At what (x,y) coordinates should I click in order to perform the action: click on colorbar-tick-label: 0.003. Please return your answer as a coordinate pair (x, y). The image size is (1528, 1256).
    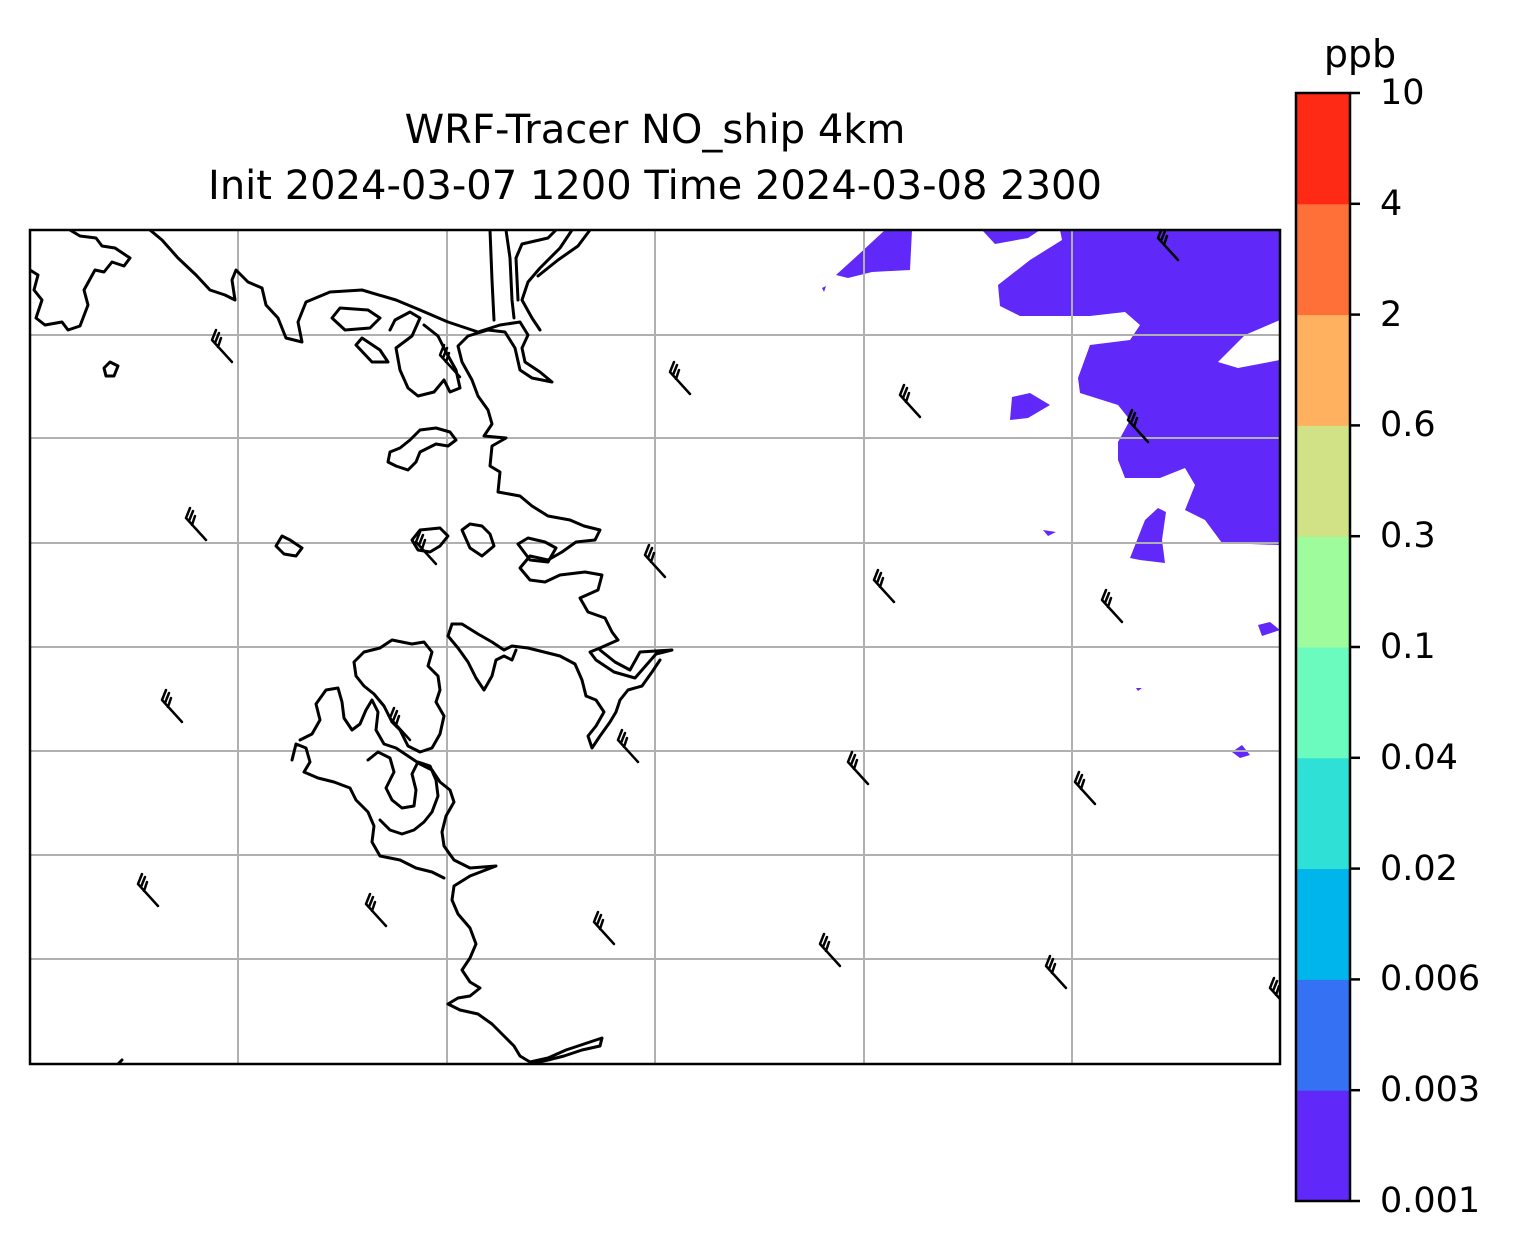
    Looking at the image, I should click on (1430, 1090).